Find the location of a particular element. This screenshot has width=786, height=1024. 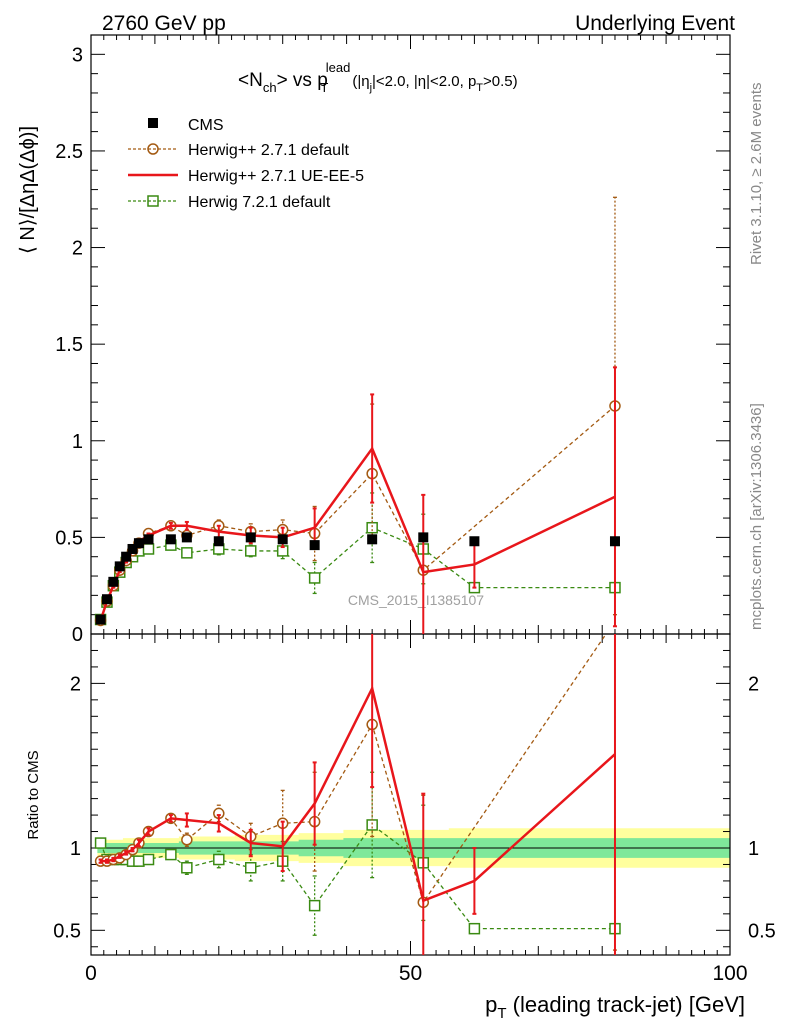

top-ytick-label: 0.5 is located at coordinates (69, 538).